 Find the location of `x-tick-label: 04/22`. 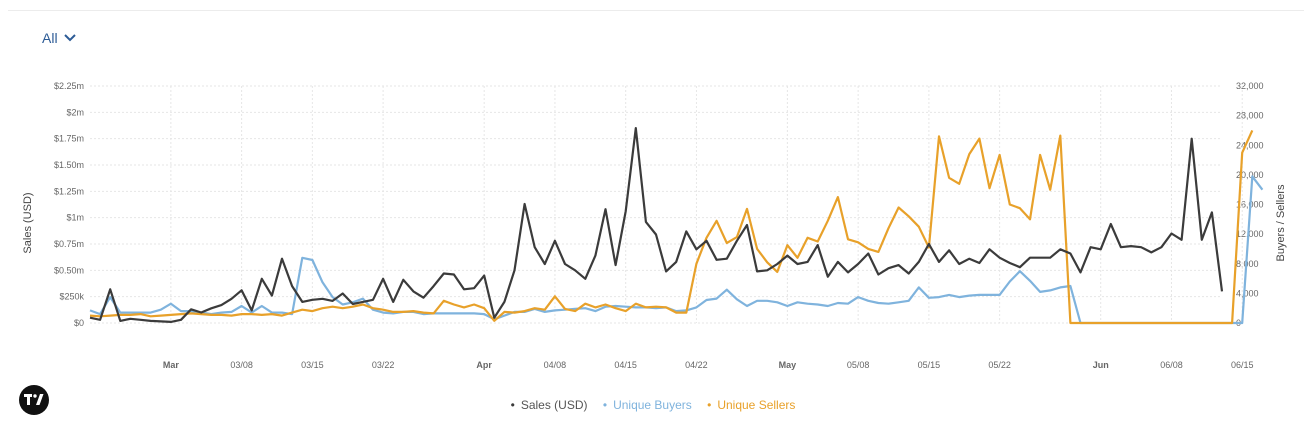

x-tick-label: 04/22 is located at coordinates (696, 365).